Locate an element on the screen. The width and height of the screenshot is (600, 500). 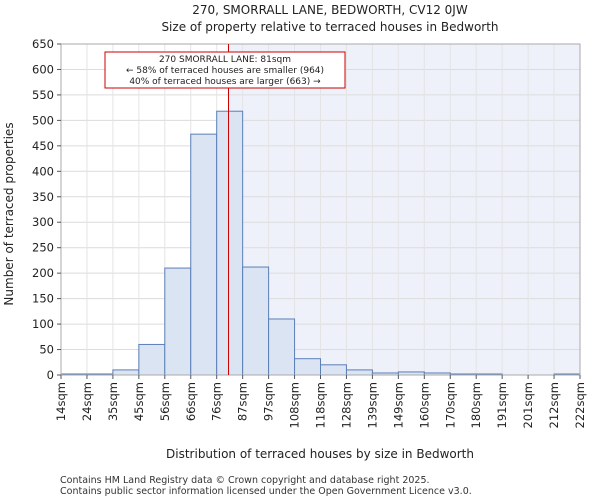
x-tick-label: 170sqm is located at coordinates (450, 405).